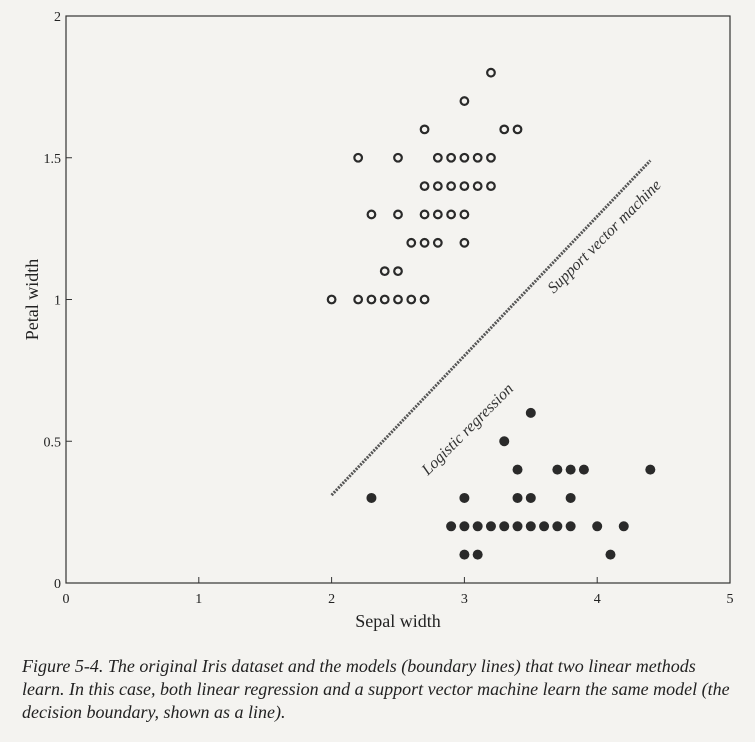 Image resolution: width=755 pixels, height=742 pixels. Describe the element at coordinates (605, 237) in the screenshot. I see `annotation-label: Support vector machine` at that location.